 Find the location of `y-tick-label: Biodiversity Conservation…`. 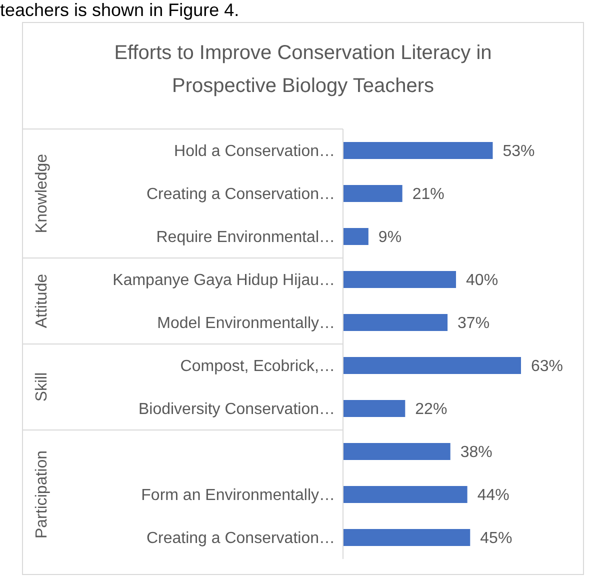

y-tick-label: Biodiversity Conservation… is located at coordinates (236, 409).